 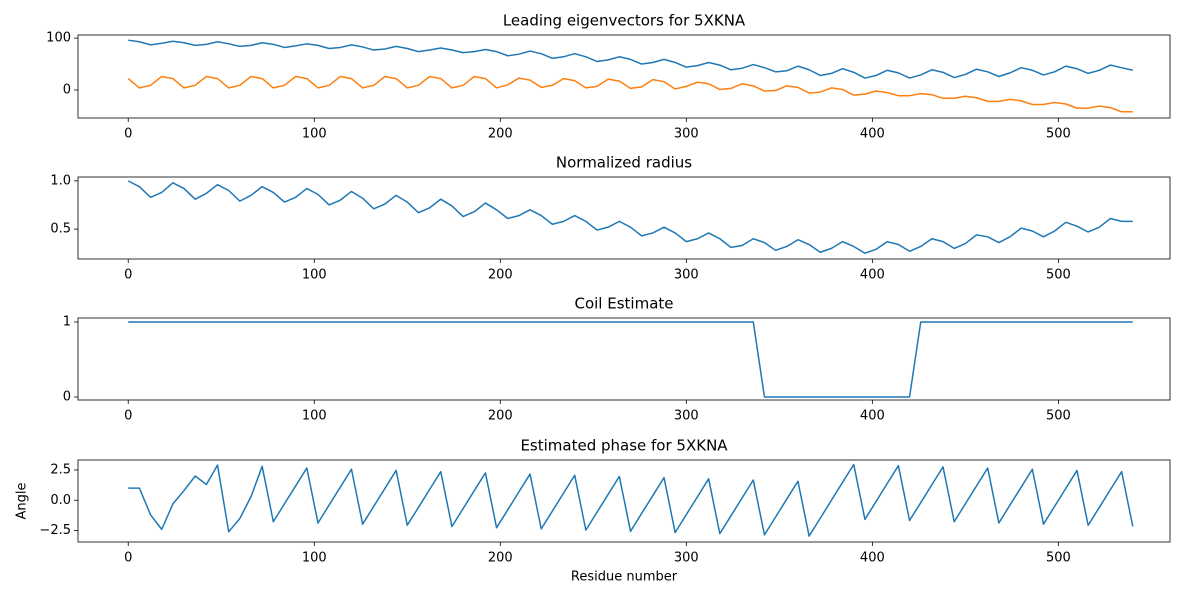 What do you see at coordinates (624, 577) in the screenshot?
I see `x-axis-label: Residue number` at bounding box center [624, 577].